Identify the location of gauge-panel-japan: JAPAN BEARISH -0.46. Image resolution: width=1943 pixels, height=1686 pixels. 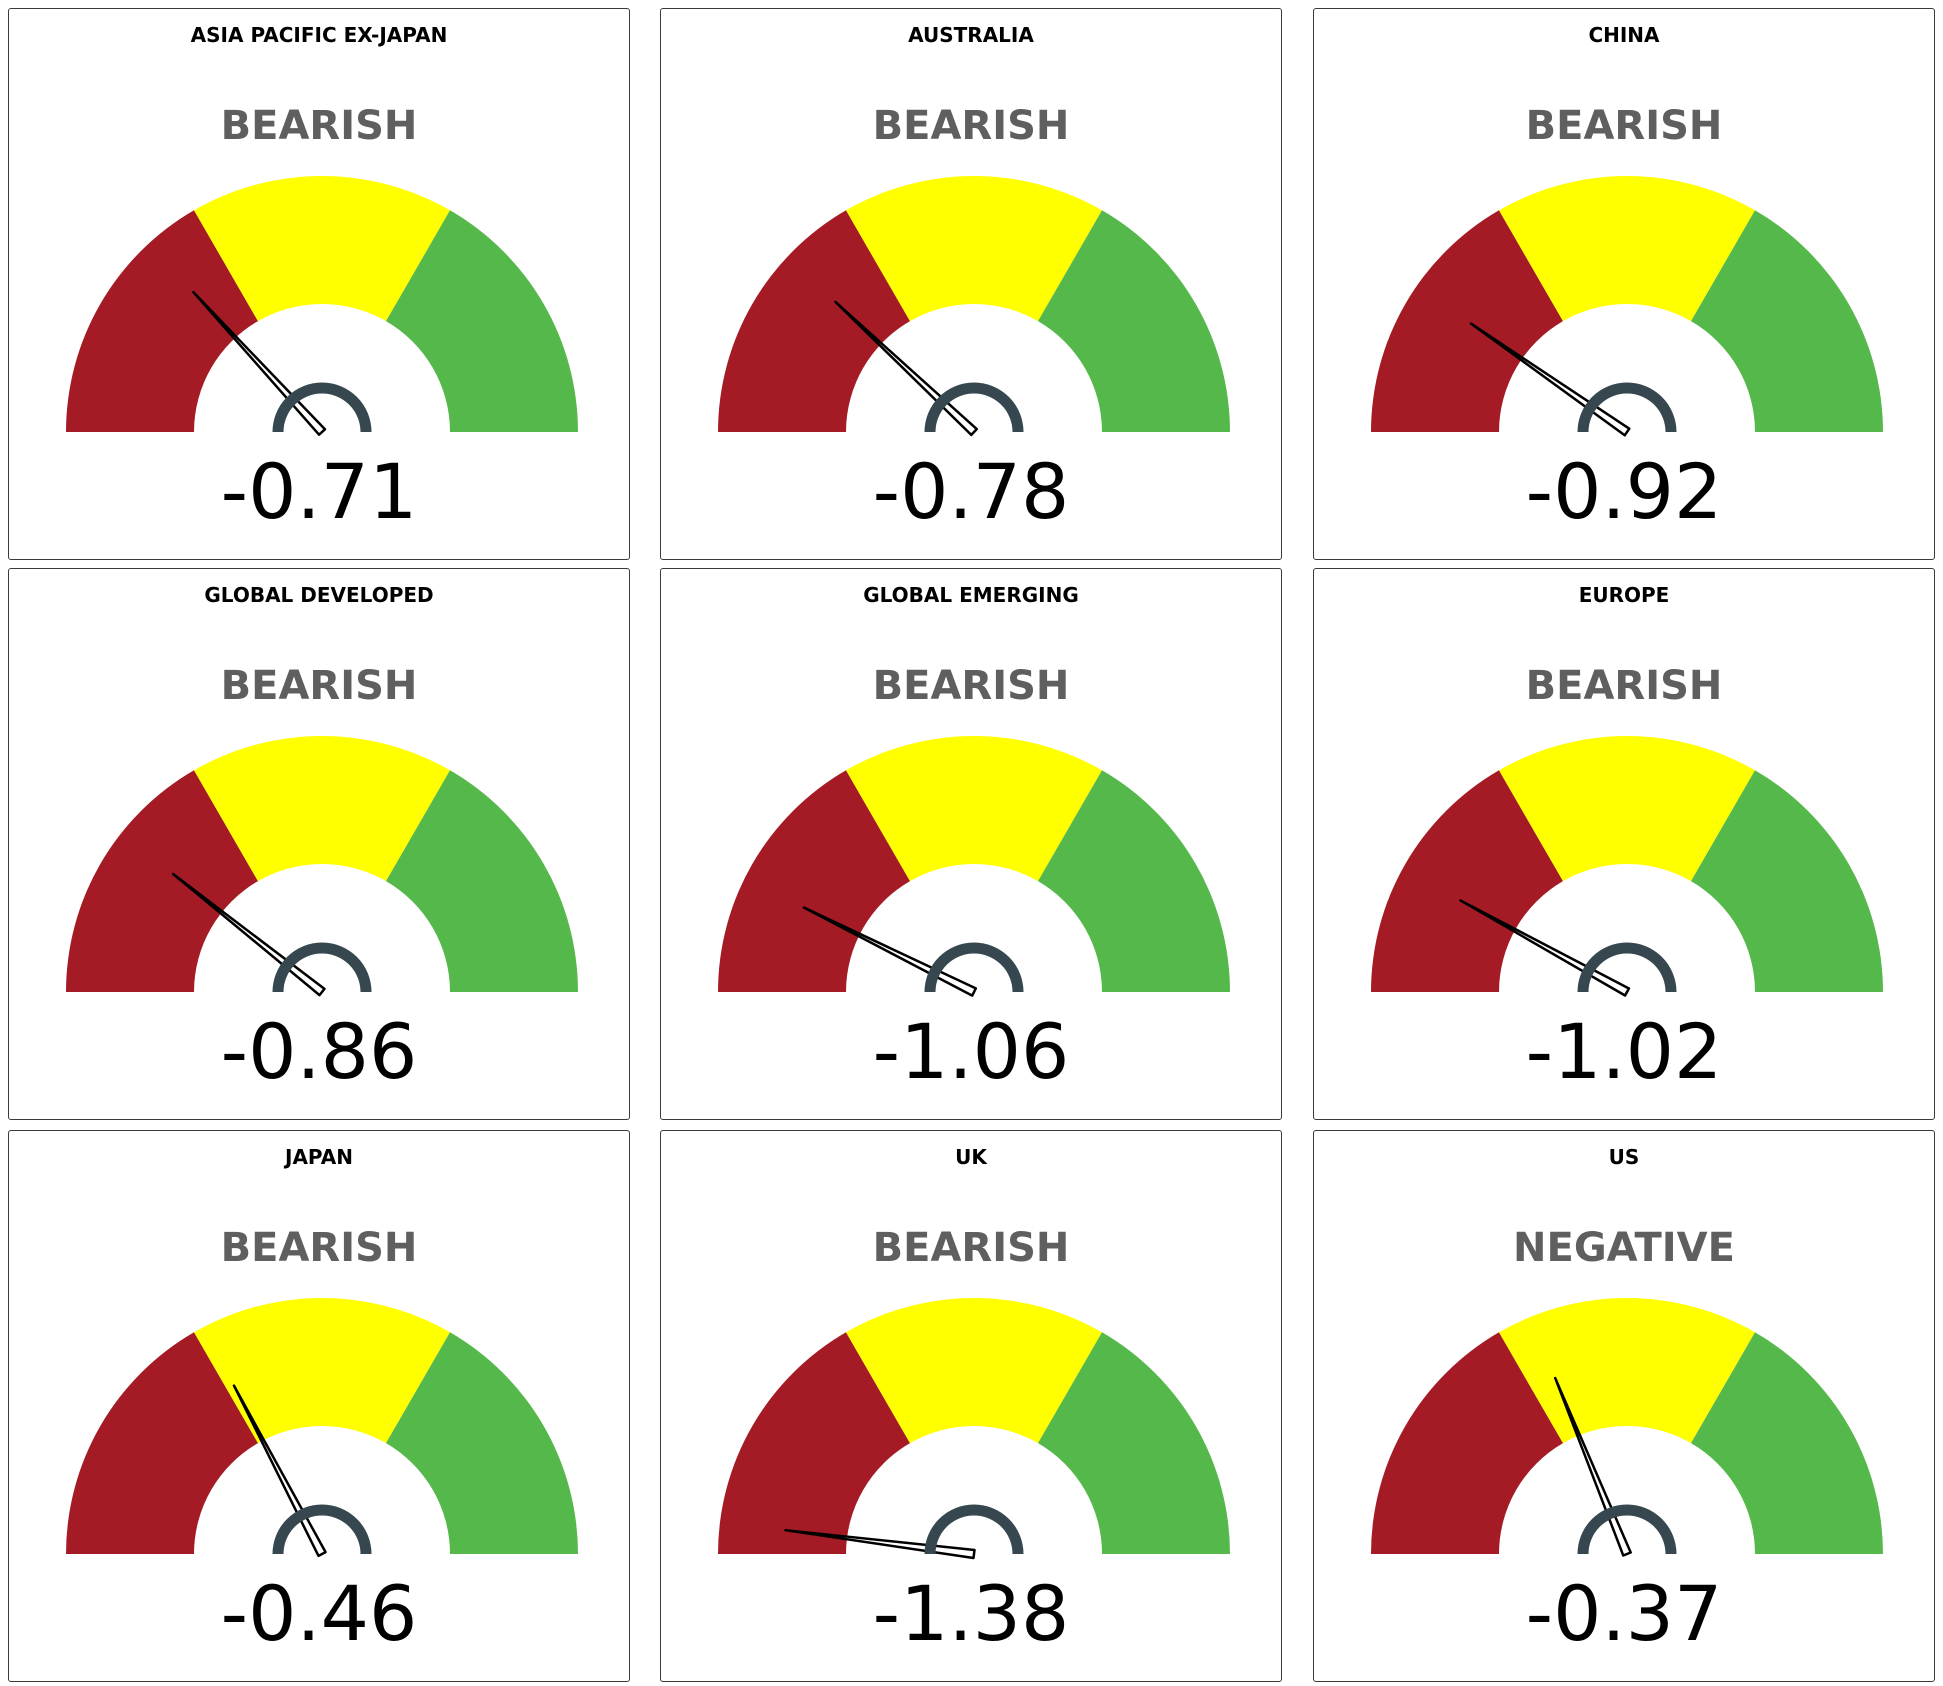
(319, 1406).